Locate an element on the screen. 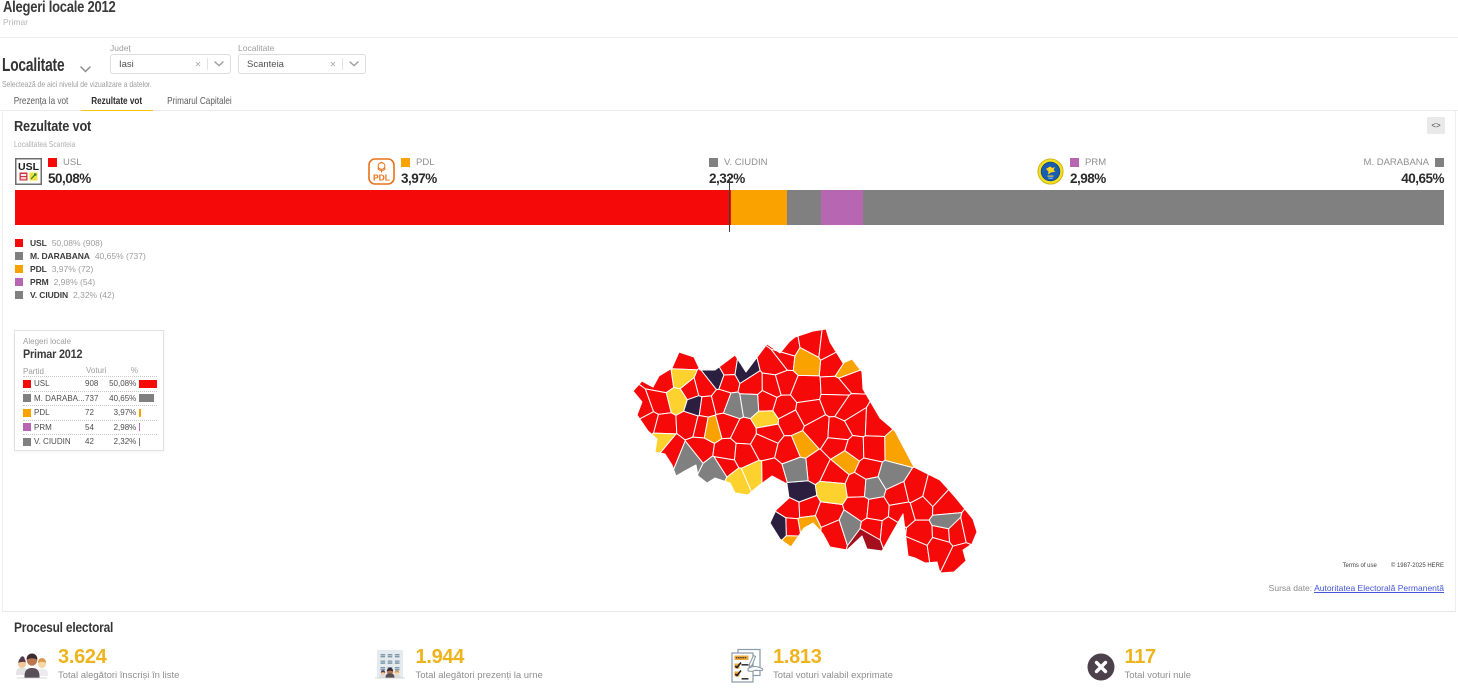  bar-segment-usl is located at coordinates (373, 207).